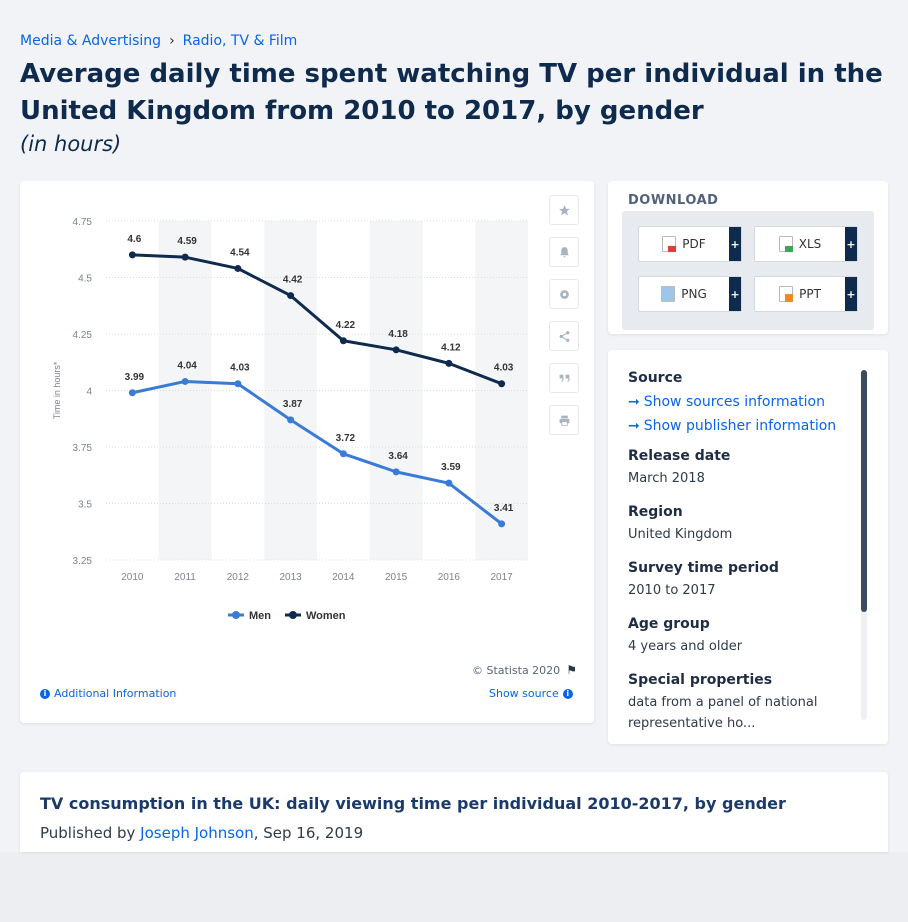 The width and height of the screenshot is (908, 922). I want to click on additional-information-link: i Additional Information, so click(108, 693).